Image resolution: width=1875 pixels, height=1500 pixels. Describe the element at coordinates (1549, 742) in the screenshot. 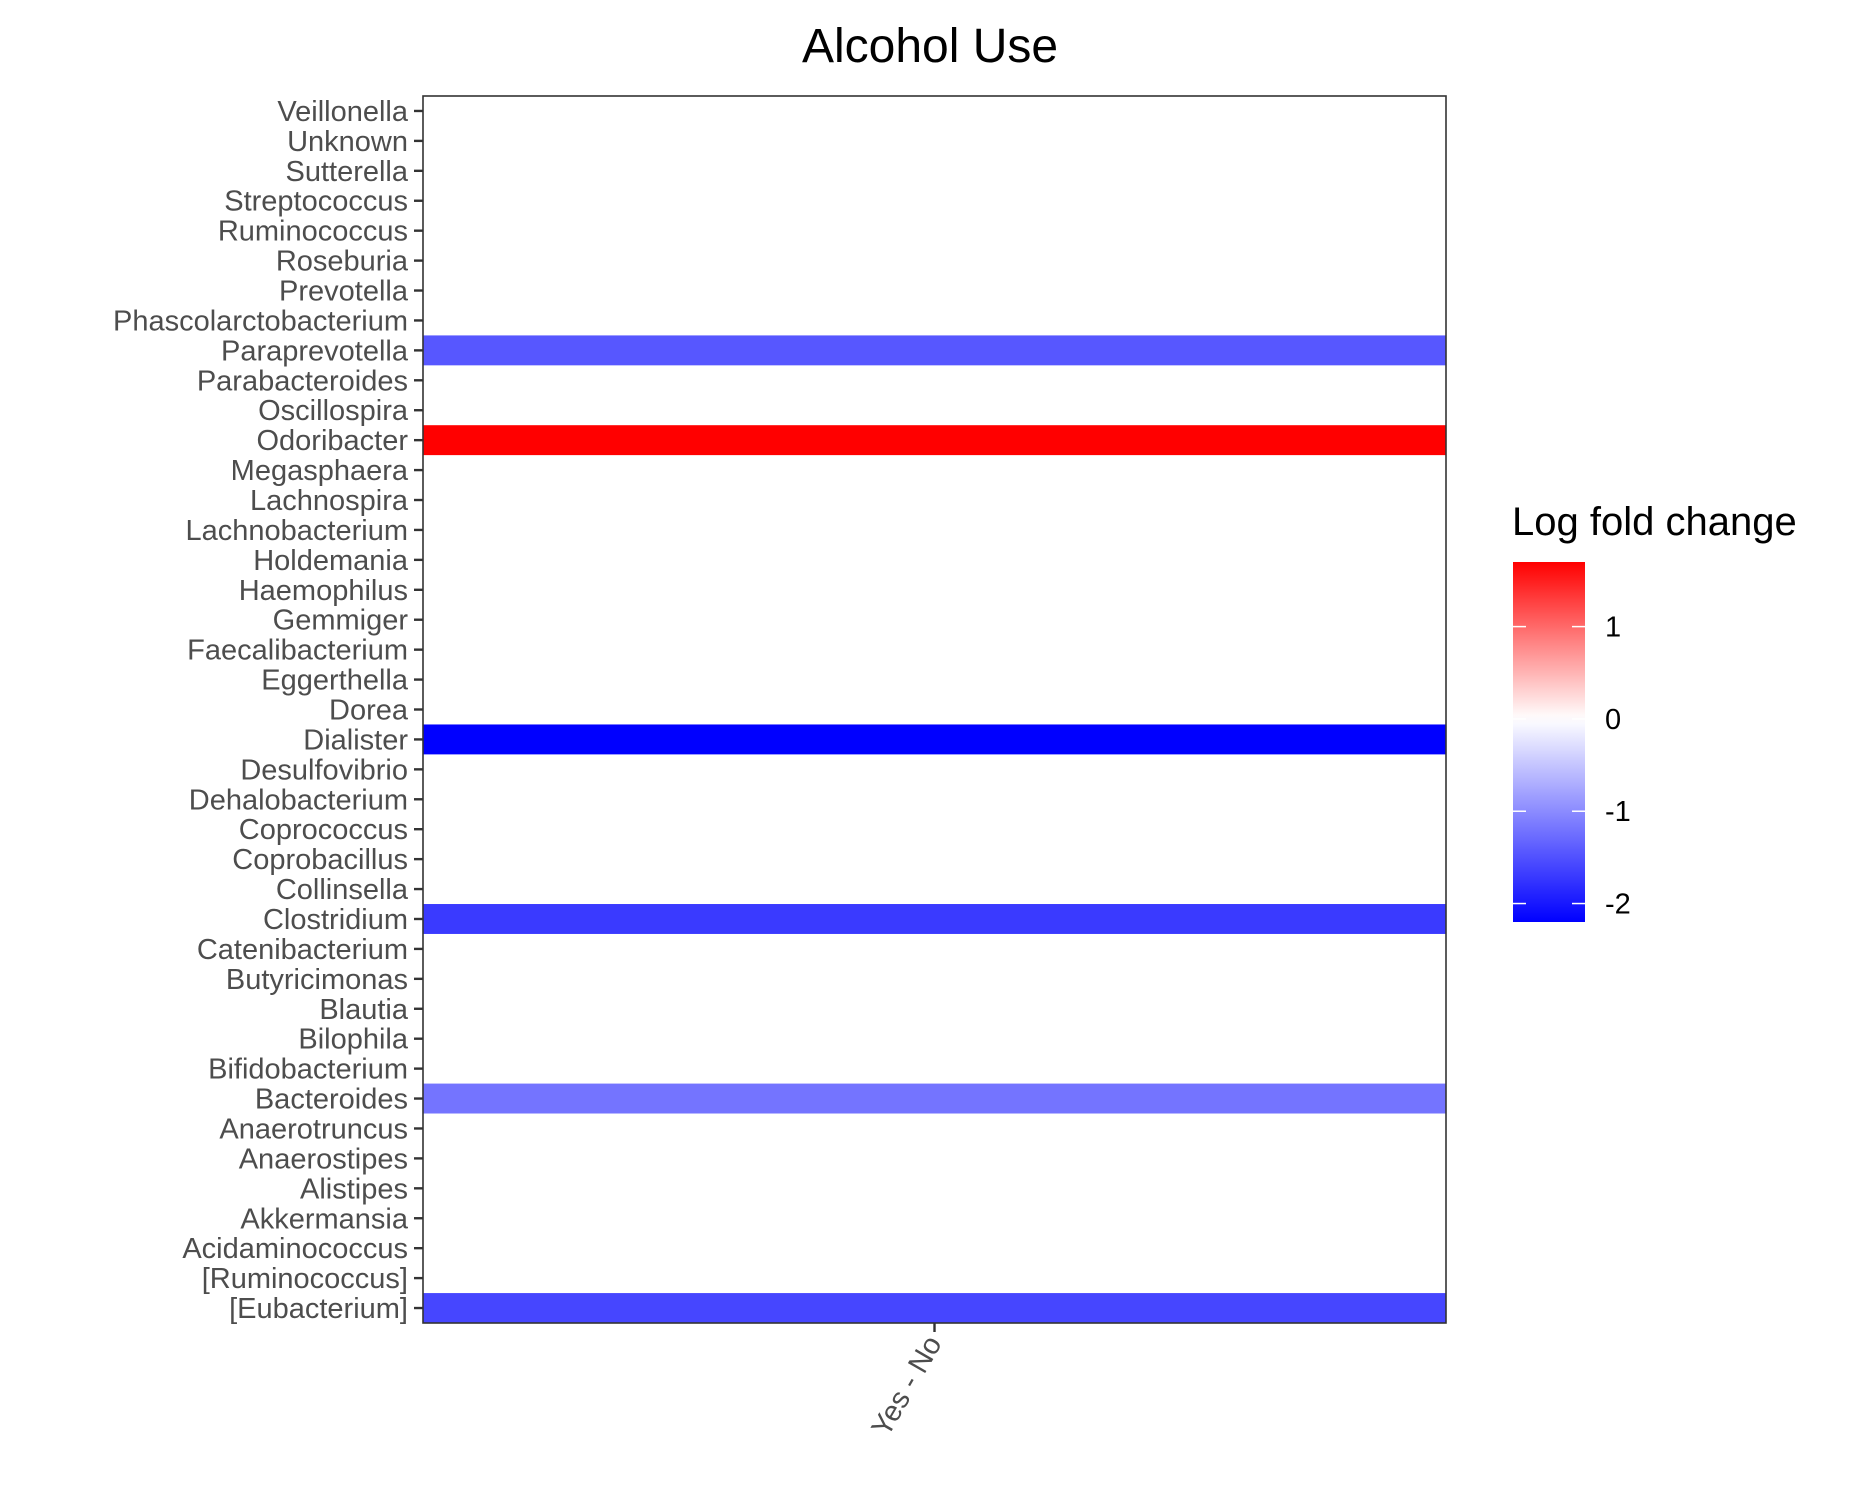

I see `legend-colorbar` at that location.